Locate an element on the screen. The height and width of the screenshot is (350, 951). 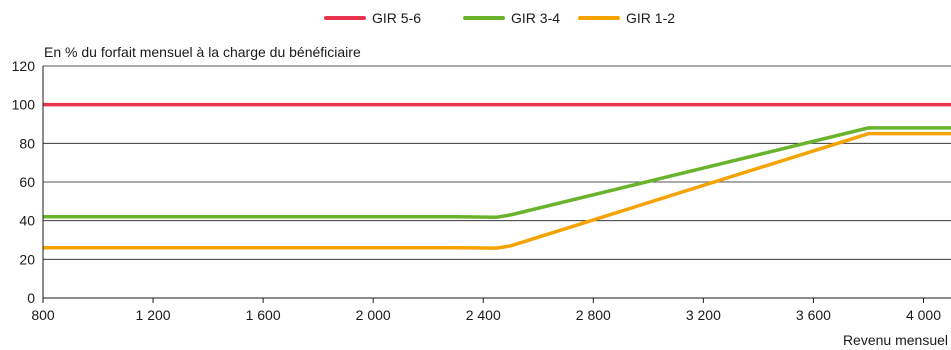
y-tick-label: 0 is located at coordinates (31, 298).